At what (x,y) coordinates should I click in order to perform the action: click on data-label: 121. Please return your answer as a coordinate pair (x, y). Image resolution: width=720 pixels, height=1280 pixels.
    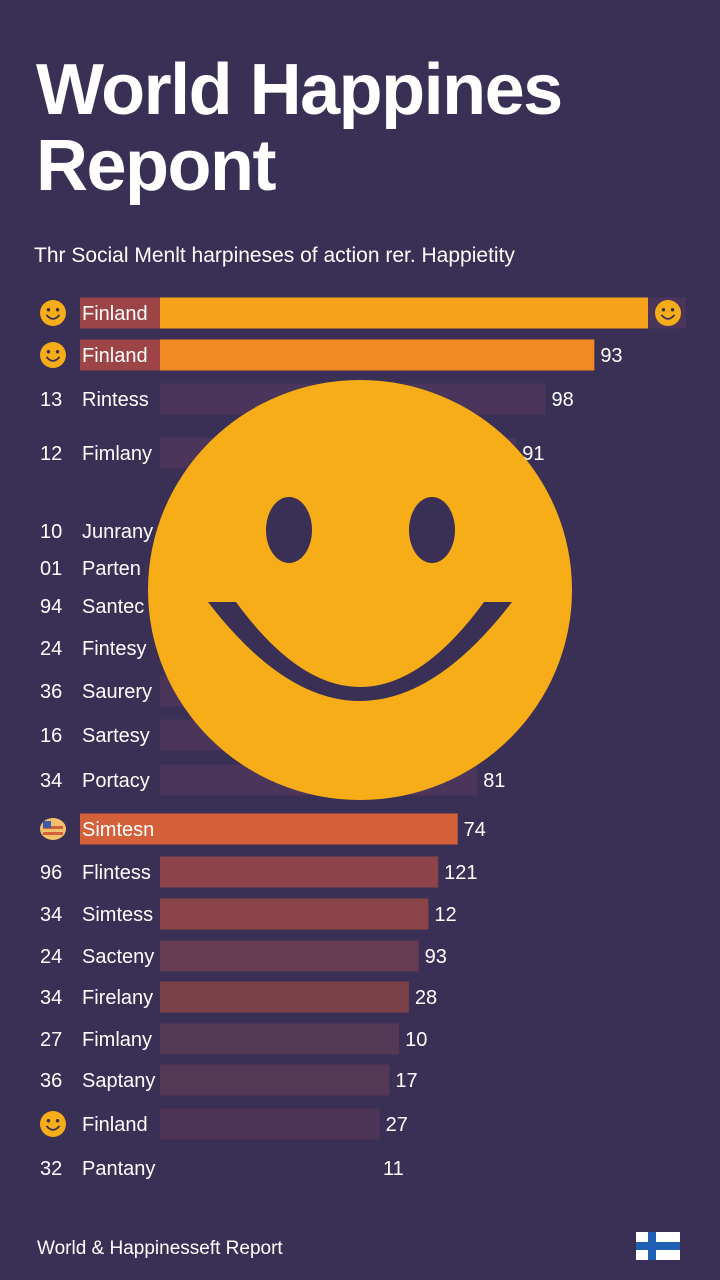
    Looking at the image, I should click on (460, 873).